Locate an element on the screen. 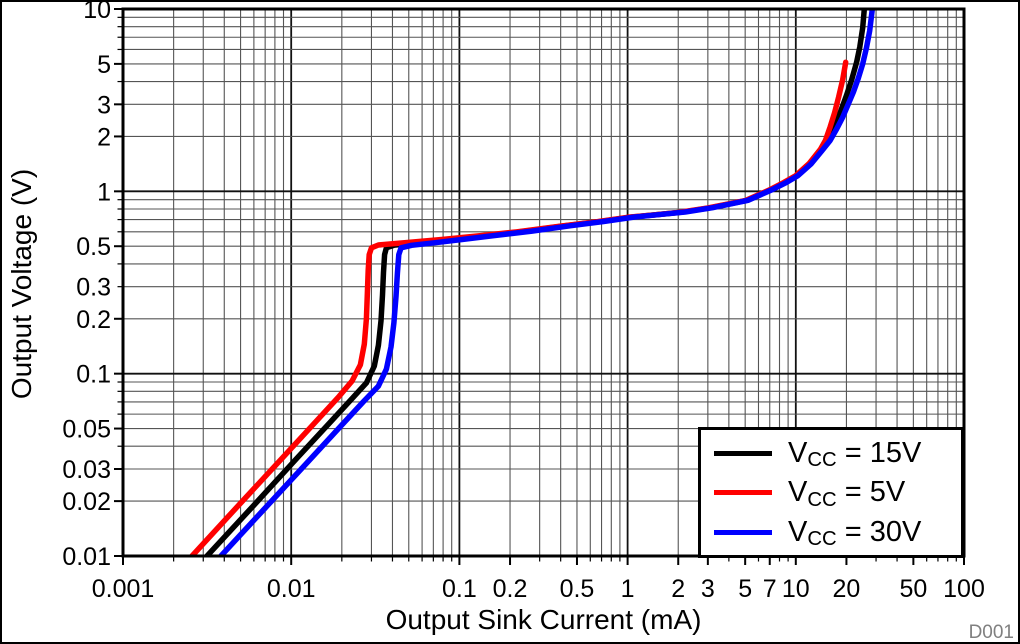 This screenshot has width=1020, height=644. y-tick-label: 0.02 is located at coordinates (86, 502).